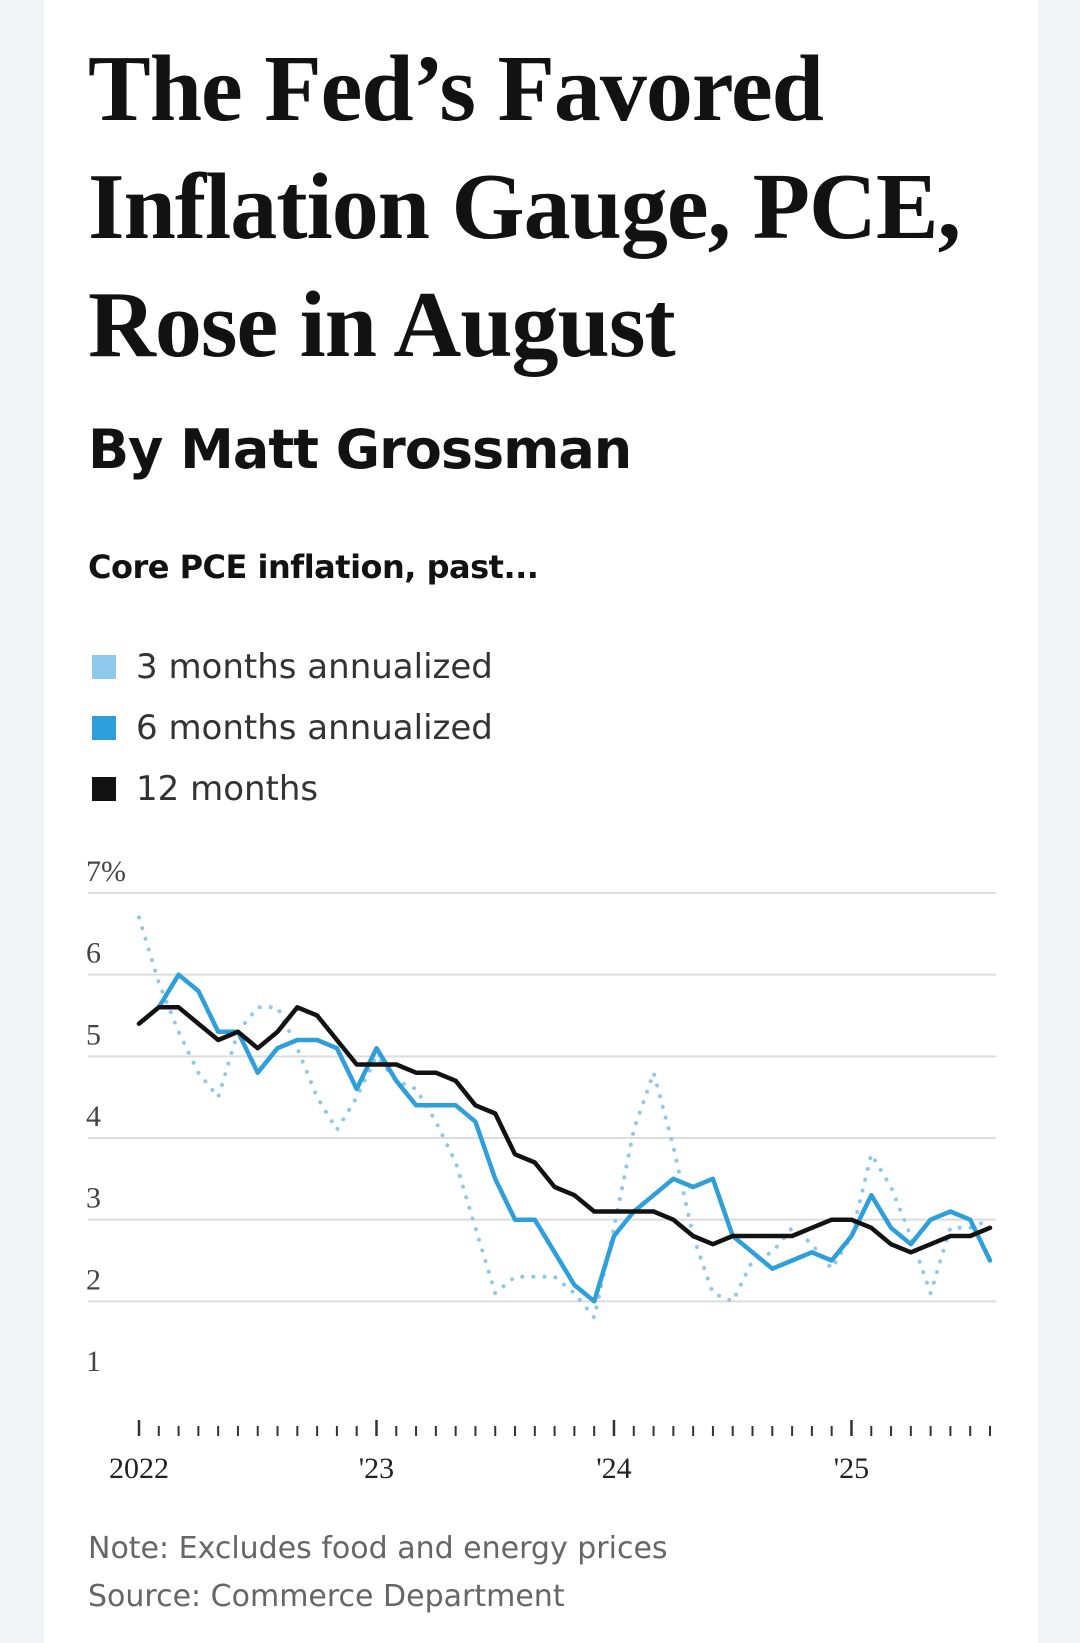  What do you see at coordinates (106, 874) in the screenshot?
I see `y-tick-label: 7%` at bounding box center [106, 874].